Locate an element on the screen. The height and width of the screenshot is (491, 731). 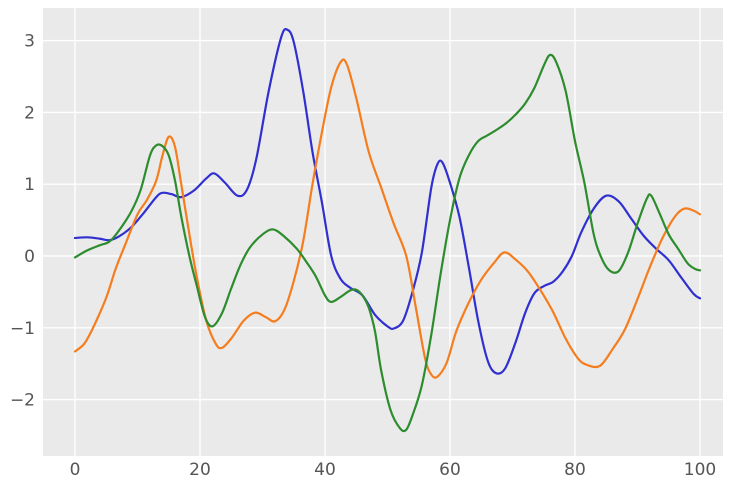
x-tick-label-3: 60 is located at coordinates (450, 470).